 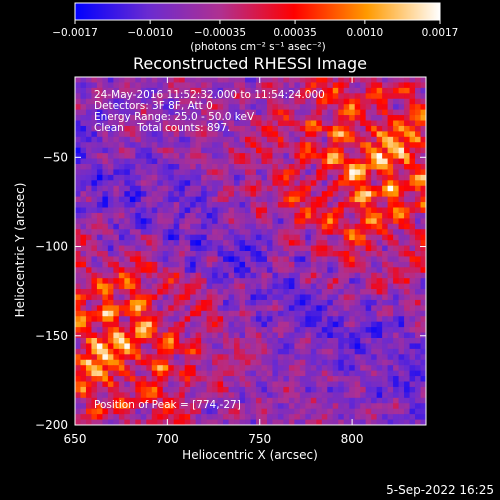 I want to click on colorbar-tick-label: −0.0010, so click(x=150, y=33).